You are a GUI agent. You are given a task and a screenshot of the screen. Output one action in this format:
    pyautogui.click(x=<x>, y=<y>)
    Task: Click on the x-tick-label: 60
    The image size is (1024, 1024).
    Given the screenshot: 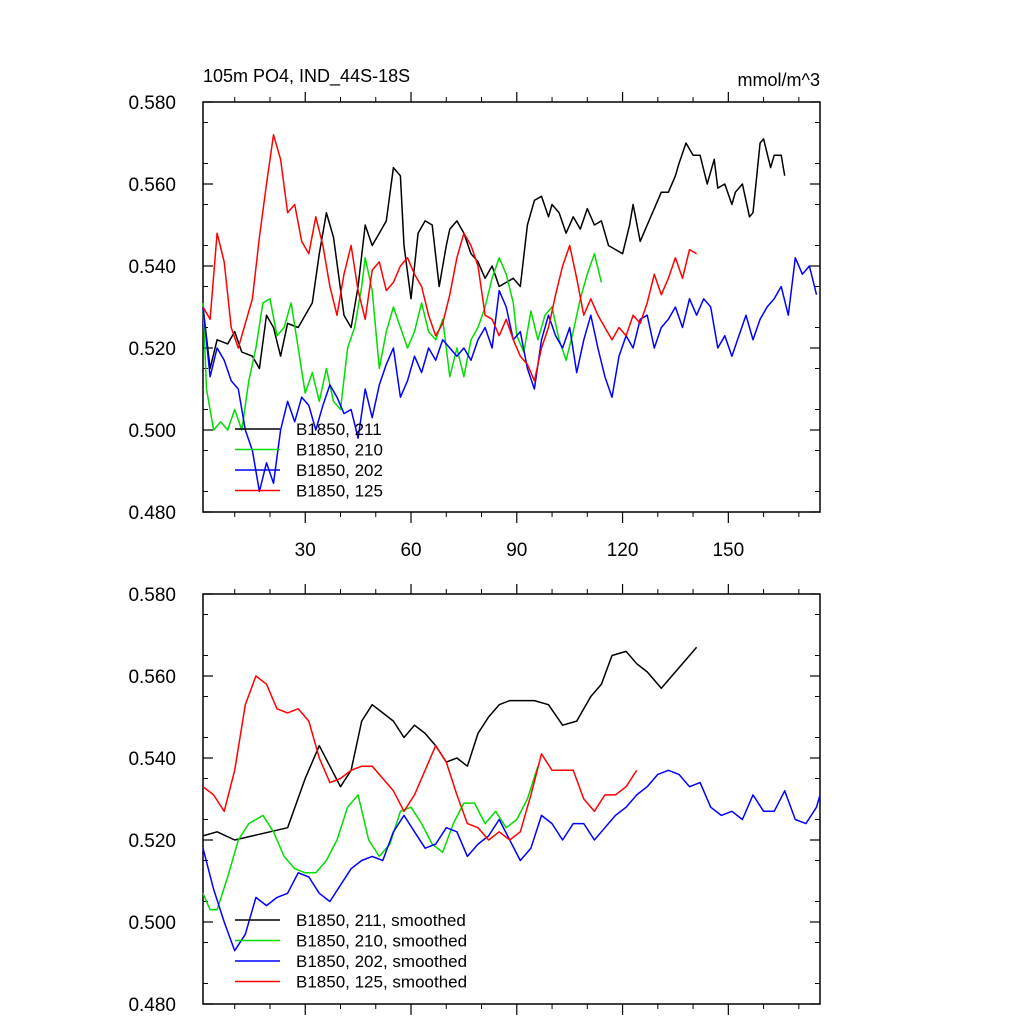 What is the action you would take?
    pyautogui.click(x=410, y=550)
    